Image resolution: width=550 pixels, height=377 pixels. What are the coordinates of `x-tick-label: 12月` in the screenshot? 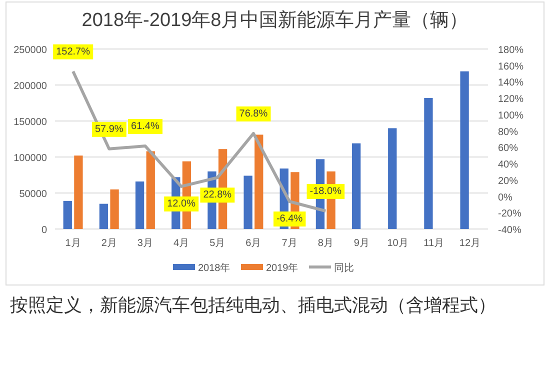 It's located at (470, 243).